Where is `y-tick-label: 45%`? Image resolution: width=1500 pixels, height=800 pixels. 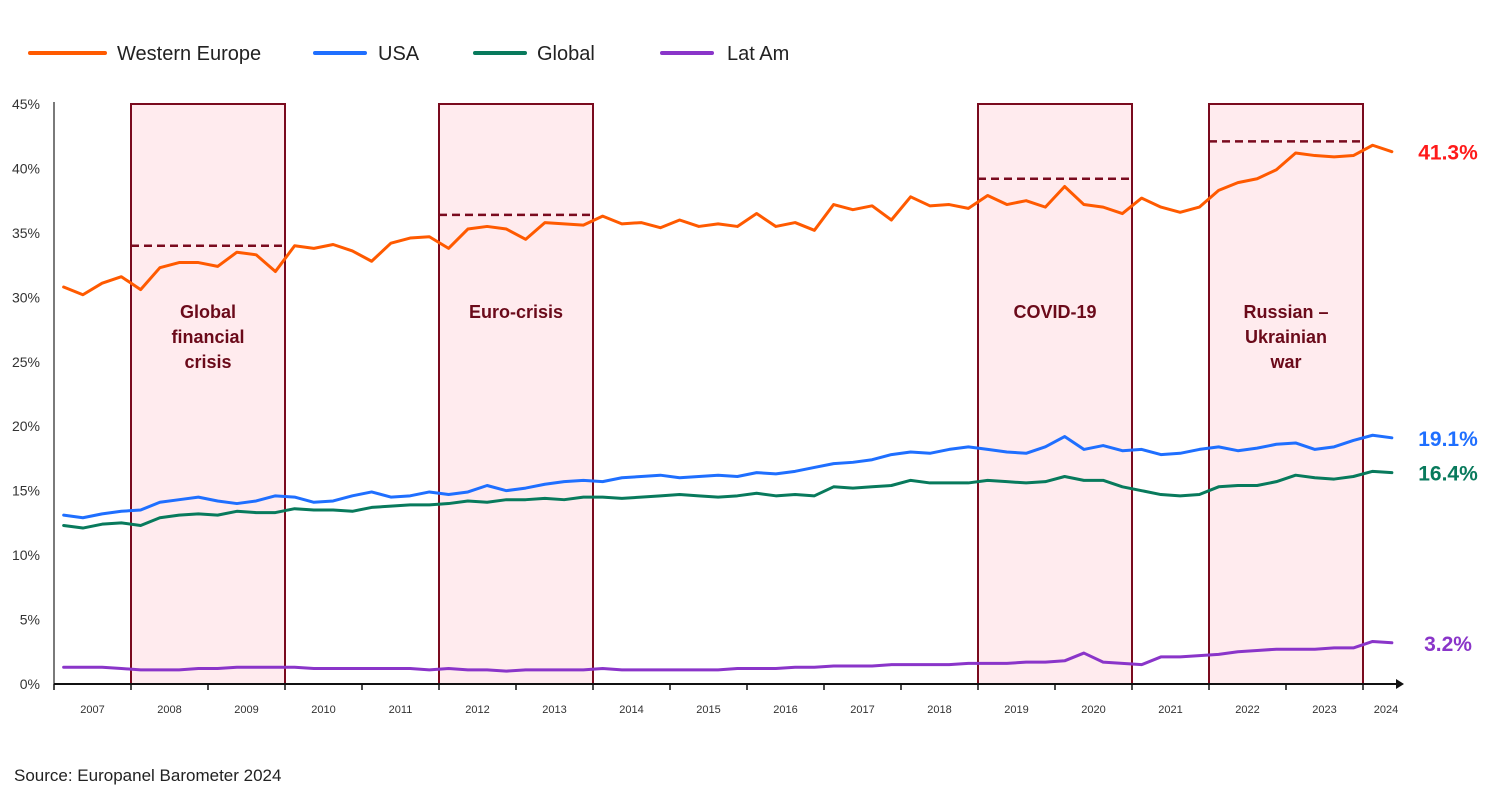 y-tick-label: 45% is located at coordinates (26, 104).